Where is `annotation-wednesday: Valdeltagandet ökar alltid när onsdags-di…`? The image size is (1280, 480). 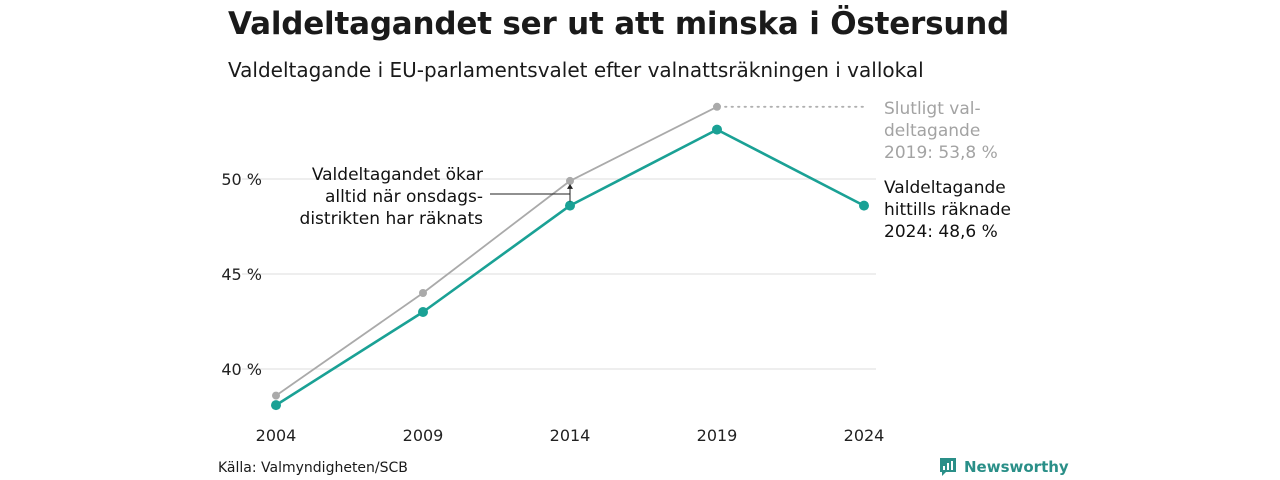 annotation-wednesday: Valdeltagandet ökar alltid när onsdags-di… is located at coordinates (392, 197).